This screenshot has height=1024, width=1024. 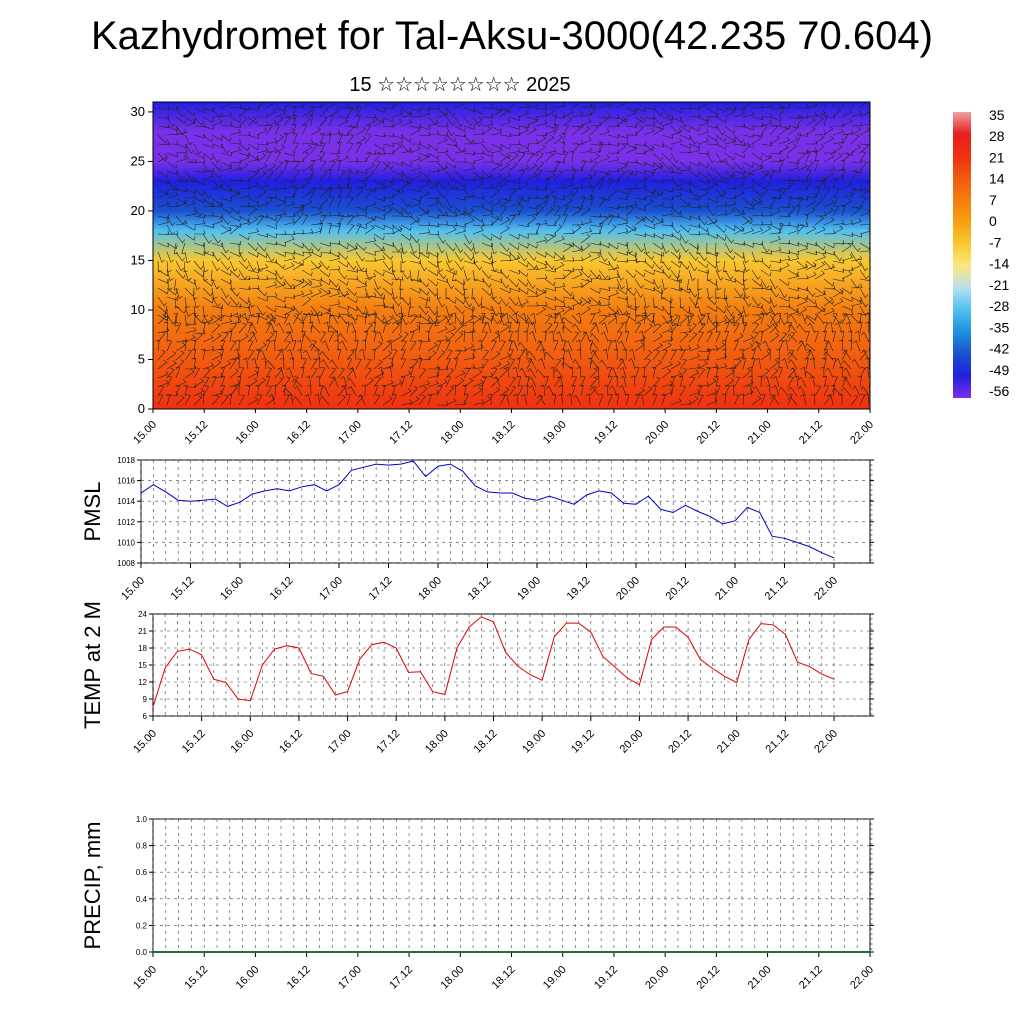 What do you see at coordinates (92, 512) in the screenshot?
I see `pmsl-ylabel: PMSL` at bounding box center [92, 512].